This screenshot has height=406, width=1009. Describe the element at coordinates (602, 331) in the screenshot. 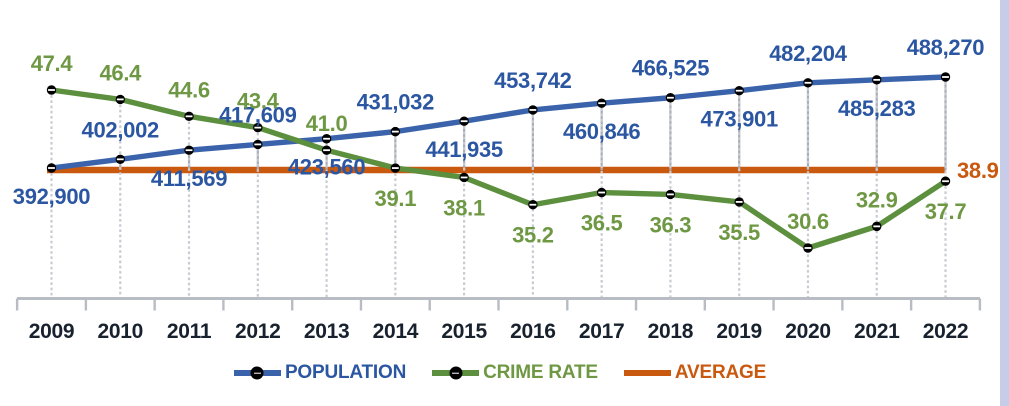

I see `x-axis-year-label: 2017` at that location.